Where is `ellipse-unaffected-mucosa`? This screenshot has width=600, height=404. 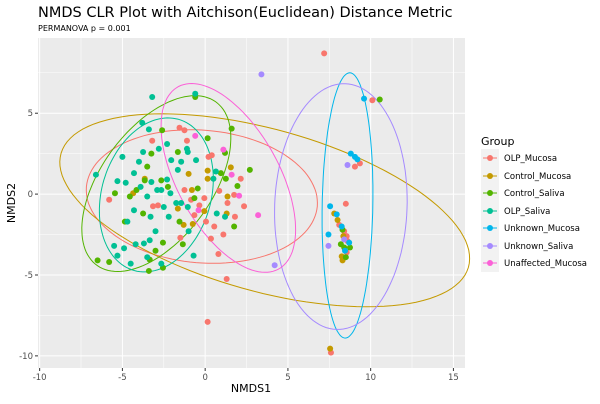
ellipse-unaffected-mucosa is located at coordinates (228, 177).